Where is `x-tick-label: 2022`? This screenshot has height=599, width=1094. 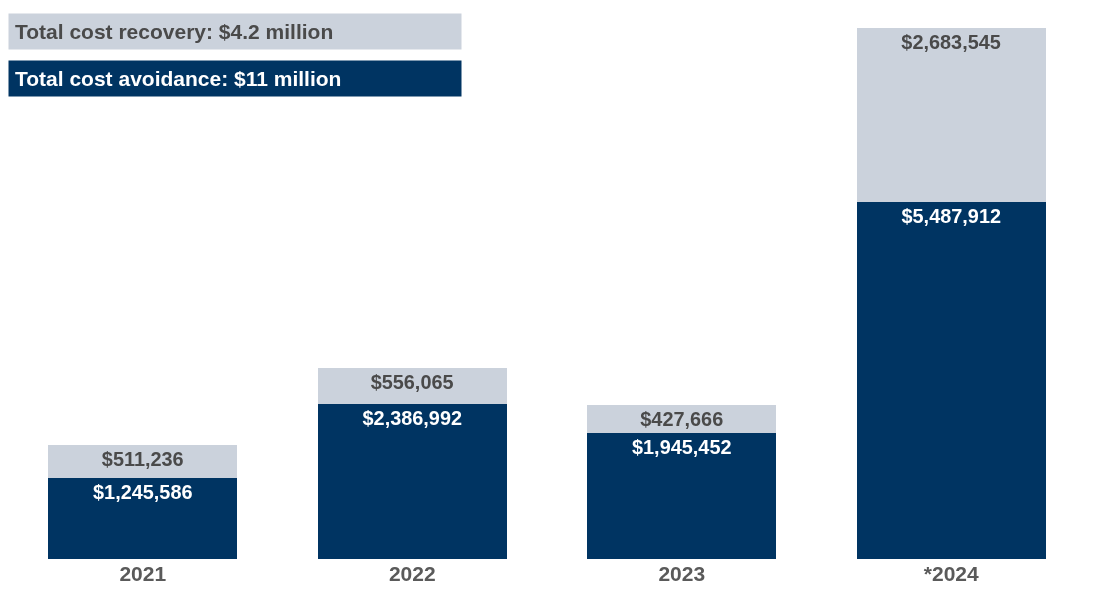
x-tick-label: 2022 is located at coordinates (412, 573).